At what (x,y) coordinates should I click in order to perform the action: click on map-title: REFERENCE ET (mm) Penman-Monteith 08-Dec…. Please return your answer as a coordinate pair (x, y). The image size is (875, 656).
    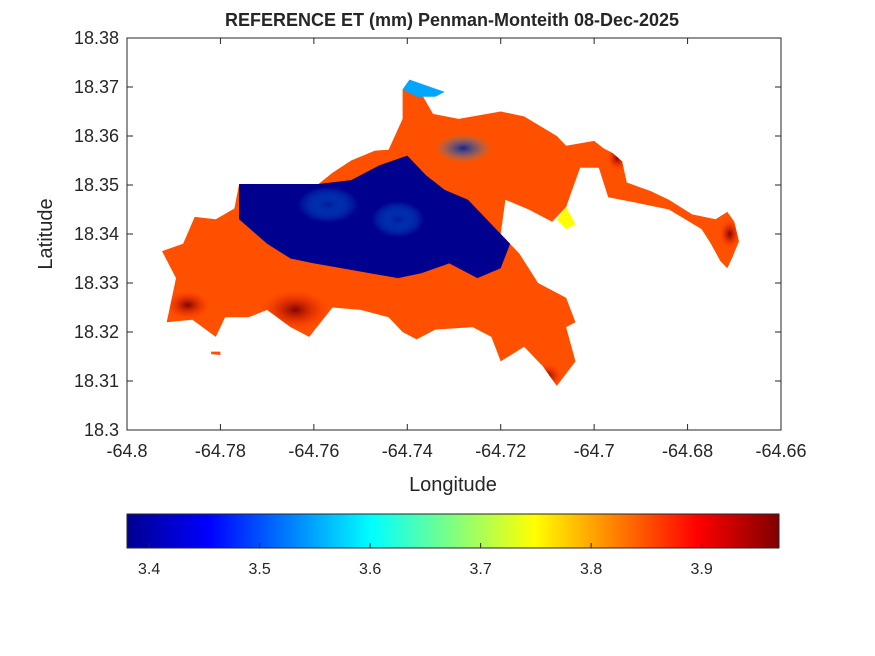
    Looking at the image, I should click on (452, 20).